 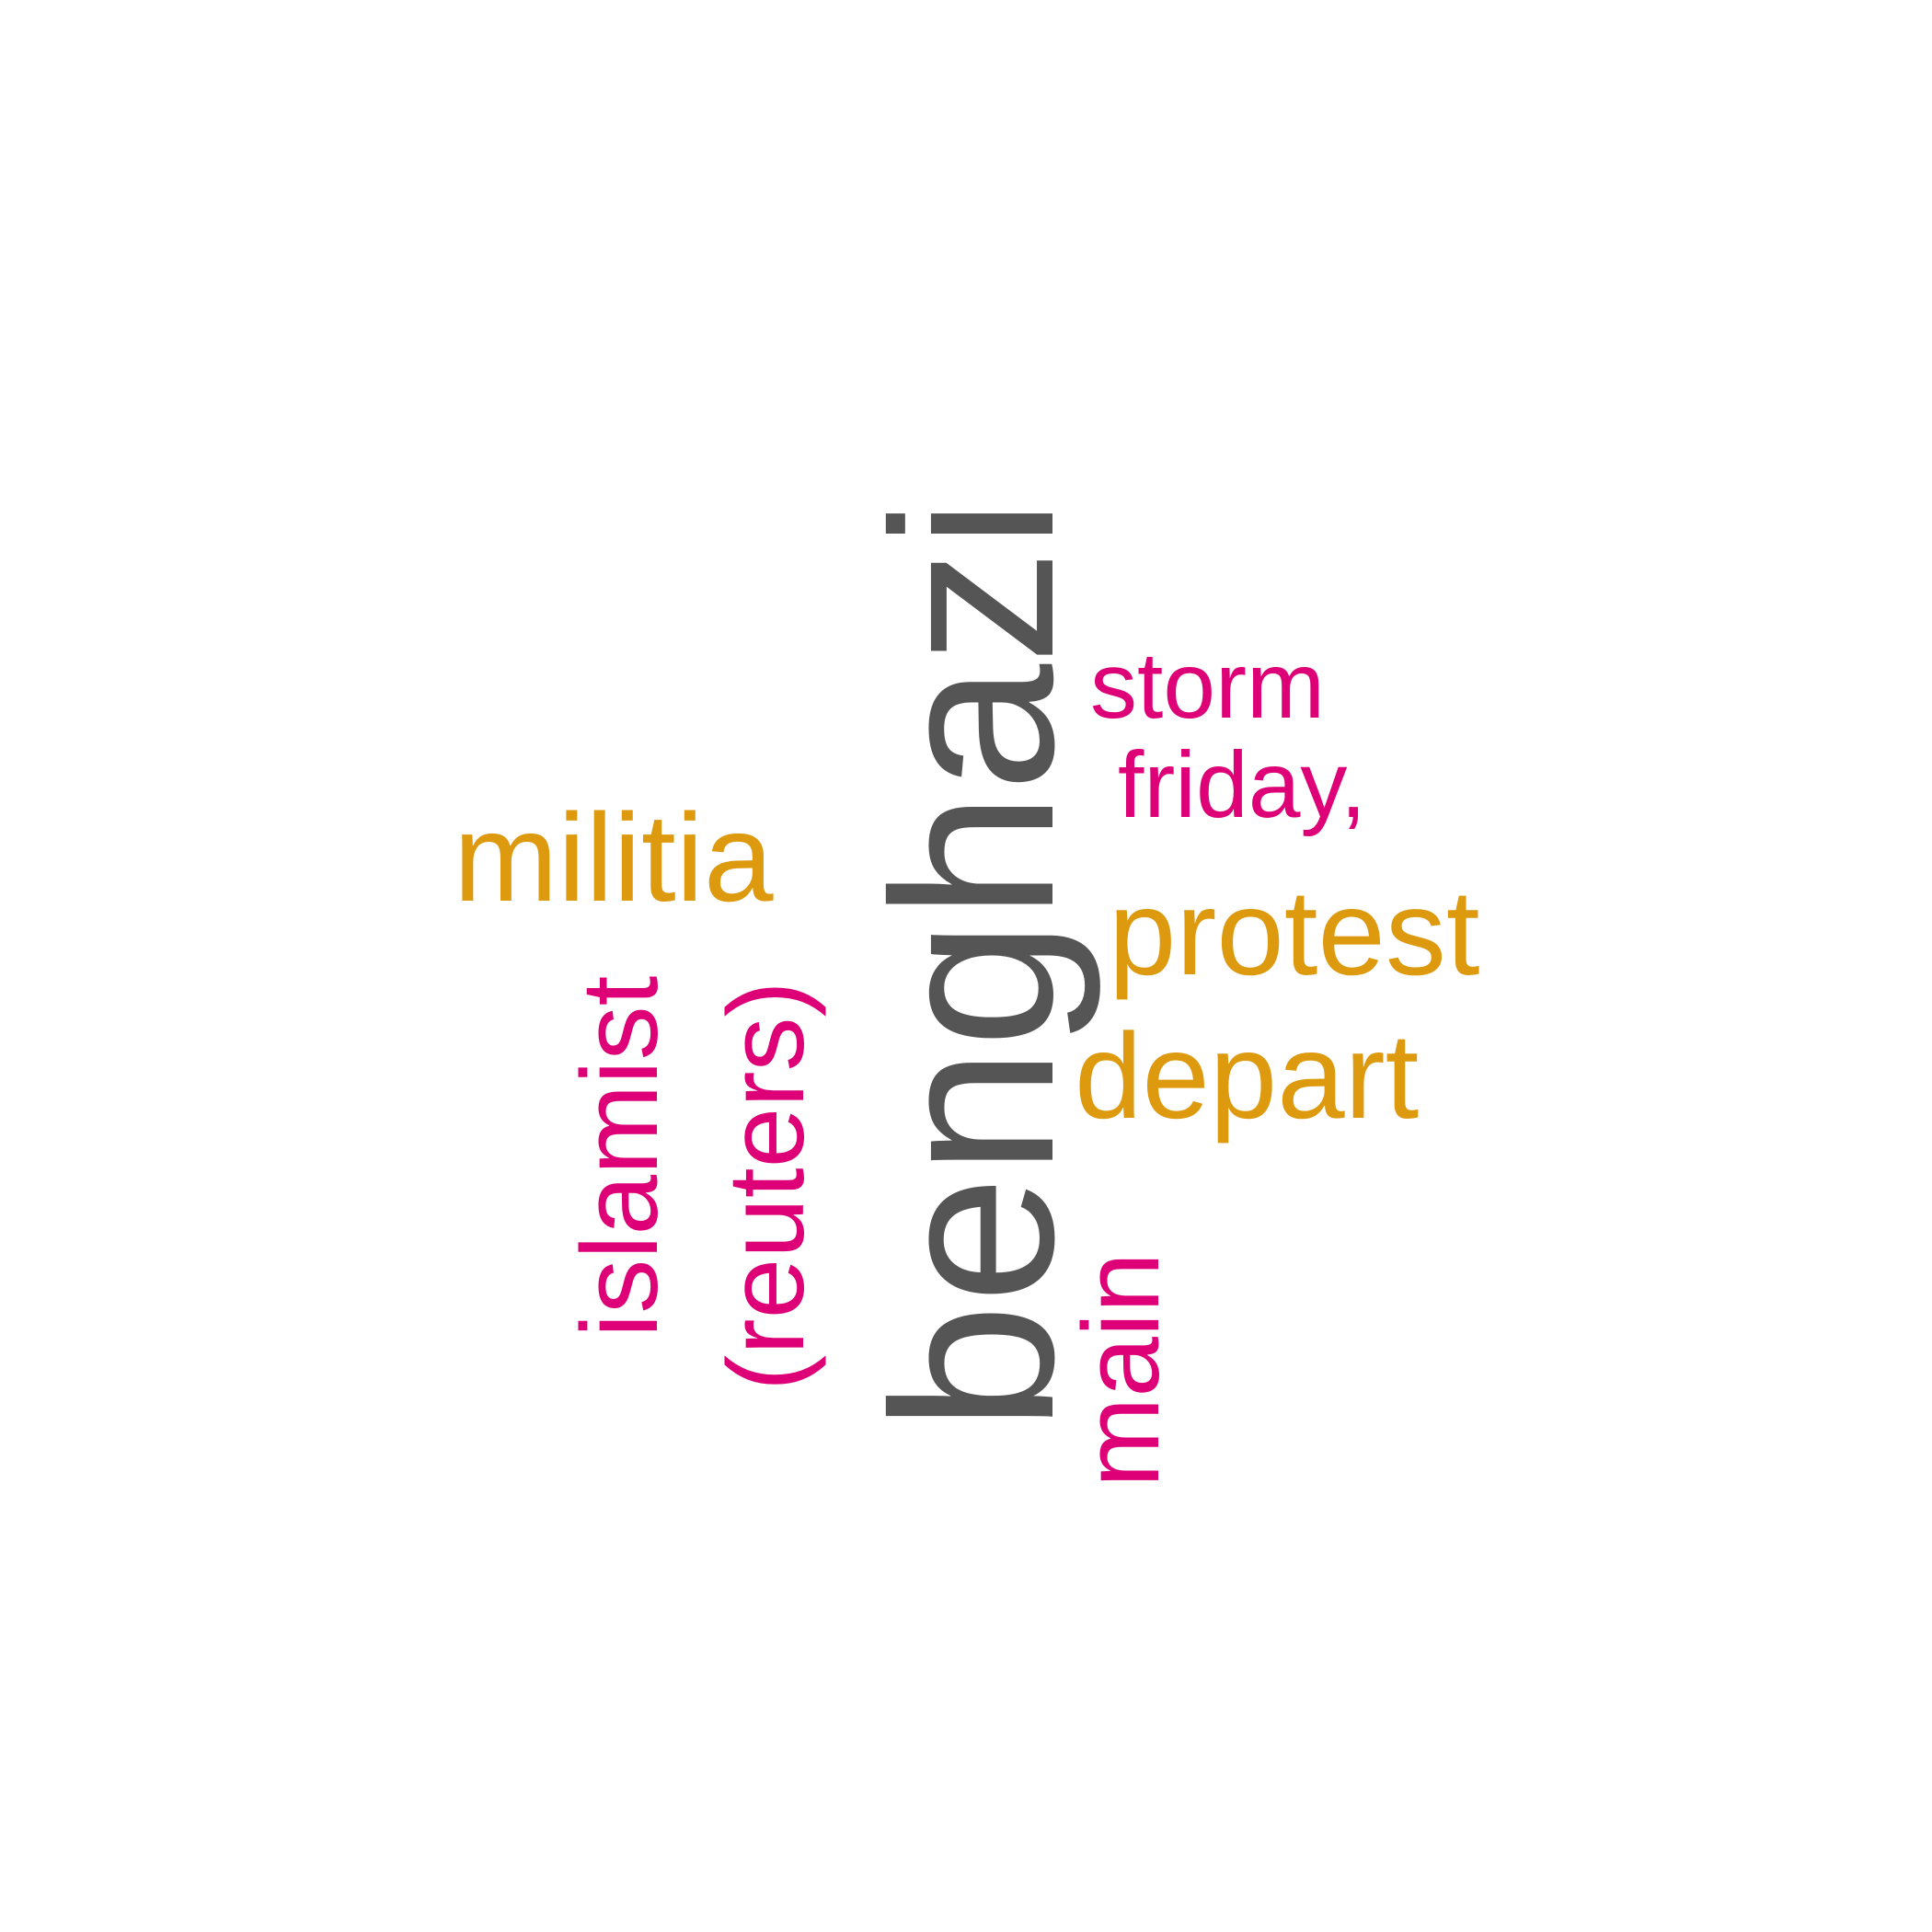 What do you see at coordinates (614, 857) in the screenshot?
I see `word-militia: militia` at bounding box center [614, 857].